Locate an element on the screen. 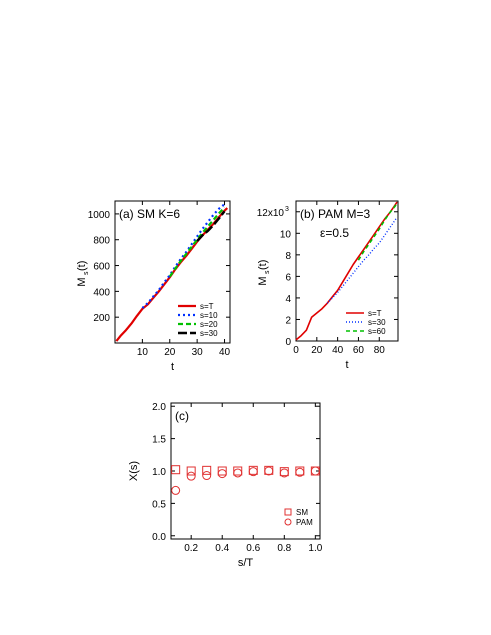 This screenshot has height=635, width=491. y-tick-label: 400 is located at coordinates (101, 292).